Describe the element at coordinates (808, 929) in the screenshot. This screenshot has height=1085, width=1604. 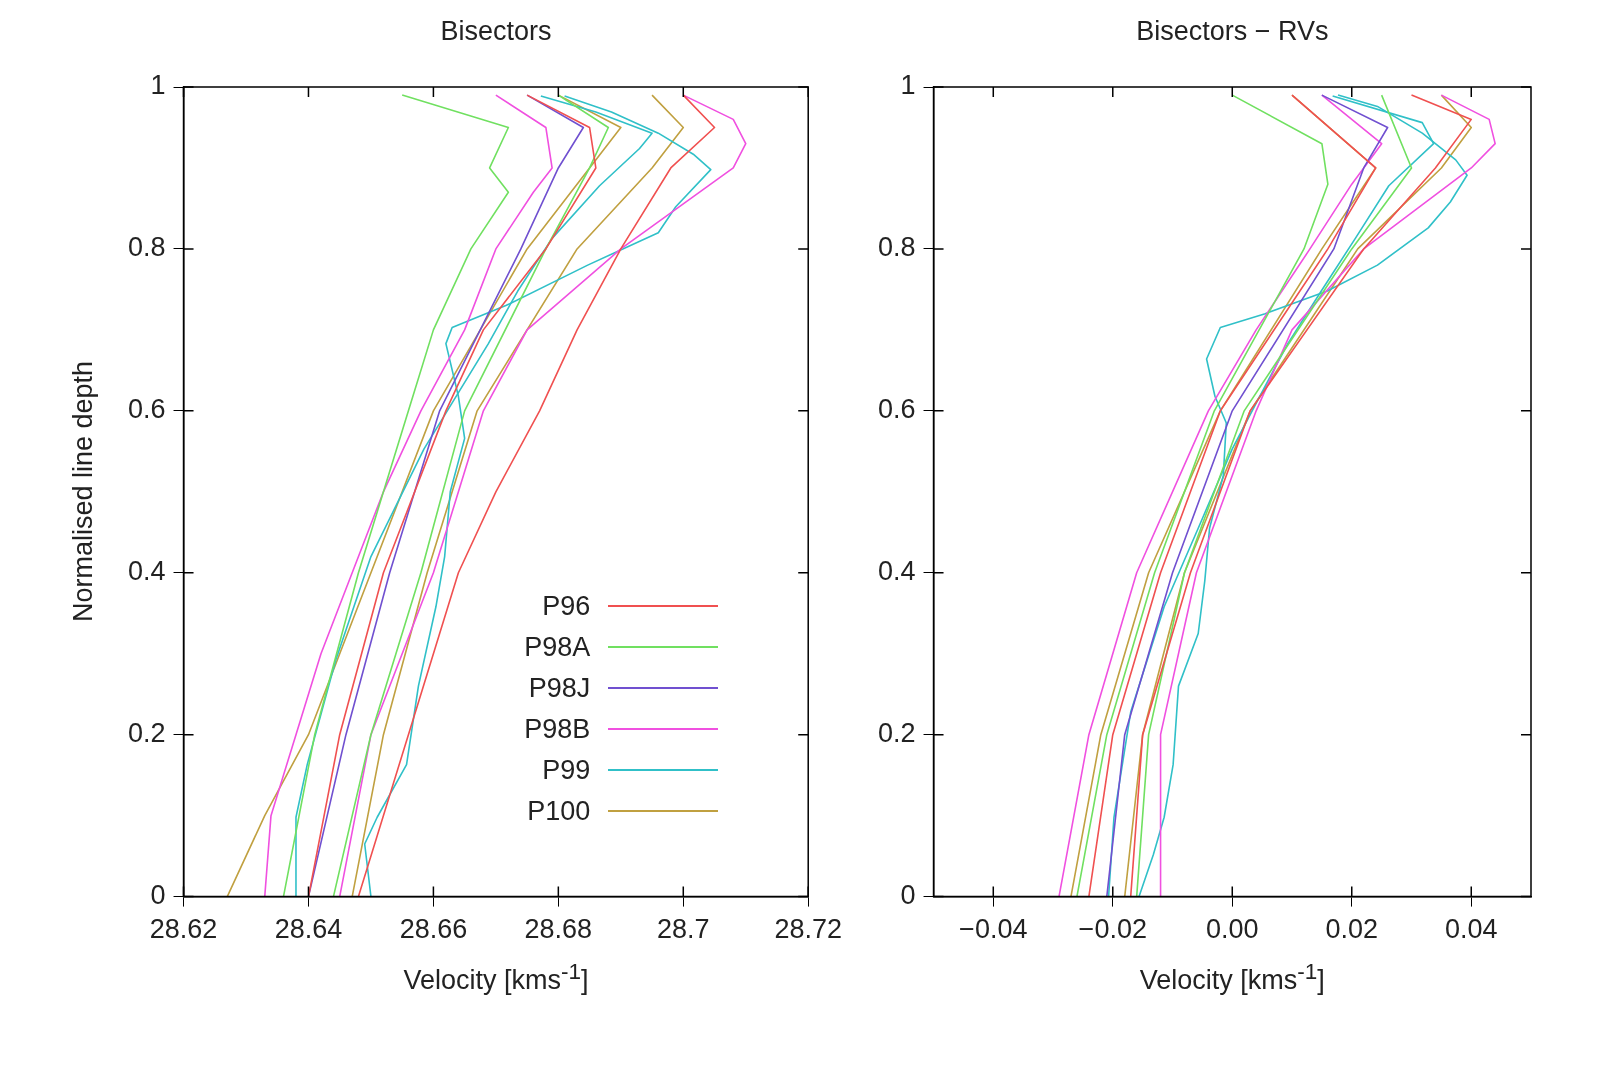
I see `x-tick-label: 28.72` at that location.